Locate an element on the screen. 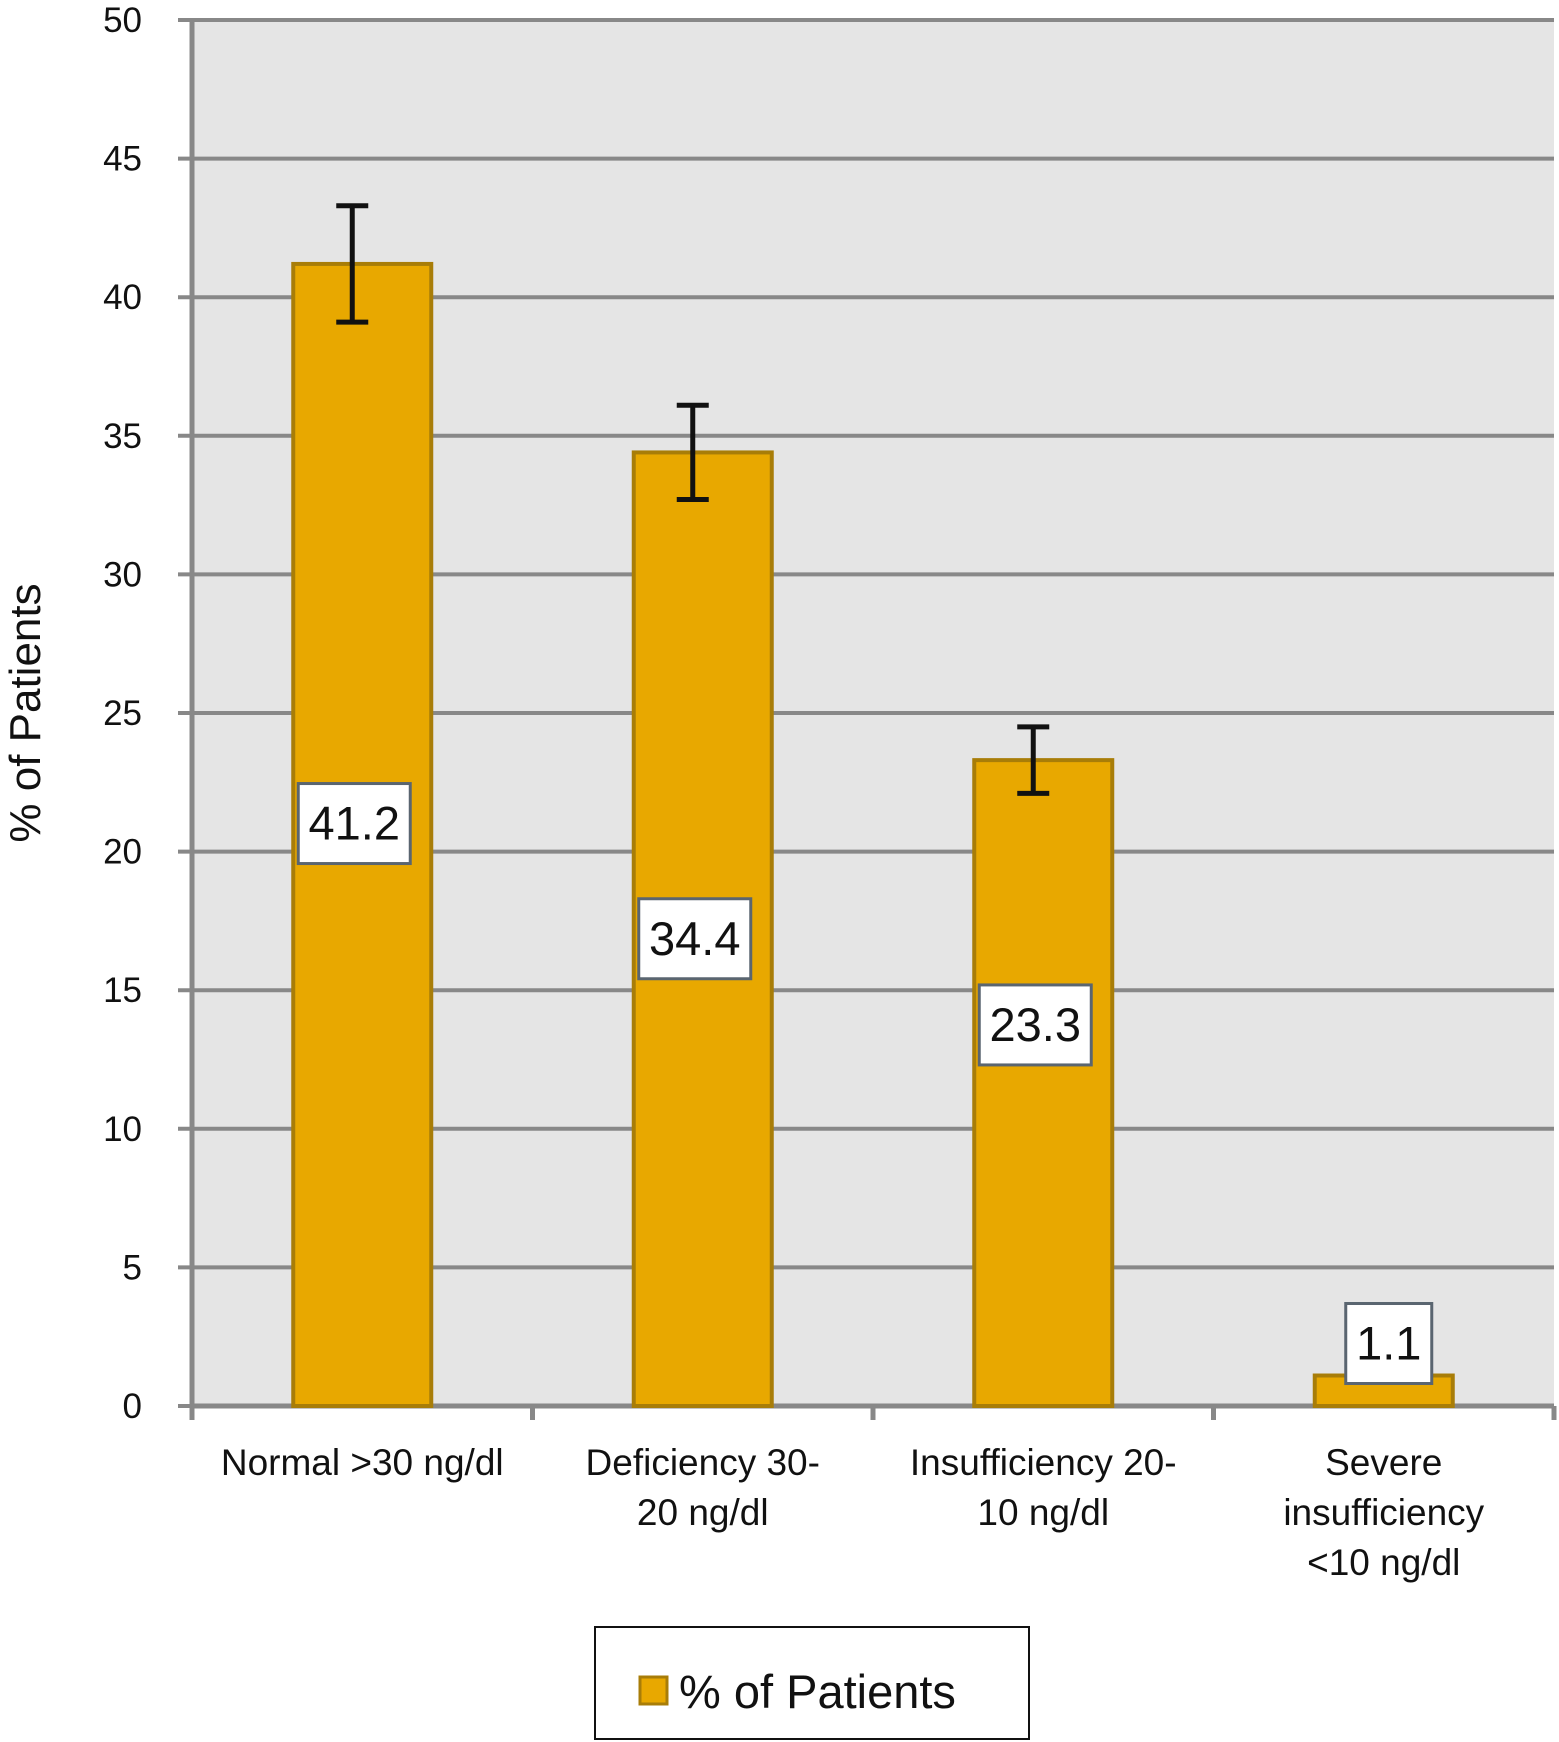  y-axis-title: % of Patients is located at coordinates (25, 712).